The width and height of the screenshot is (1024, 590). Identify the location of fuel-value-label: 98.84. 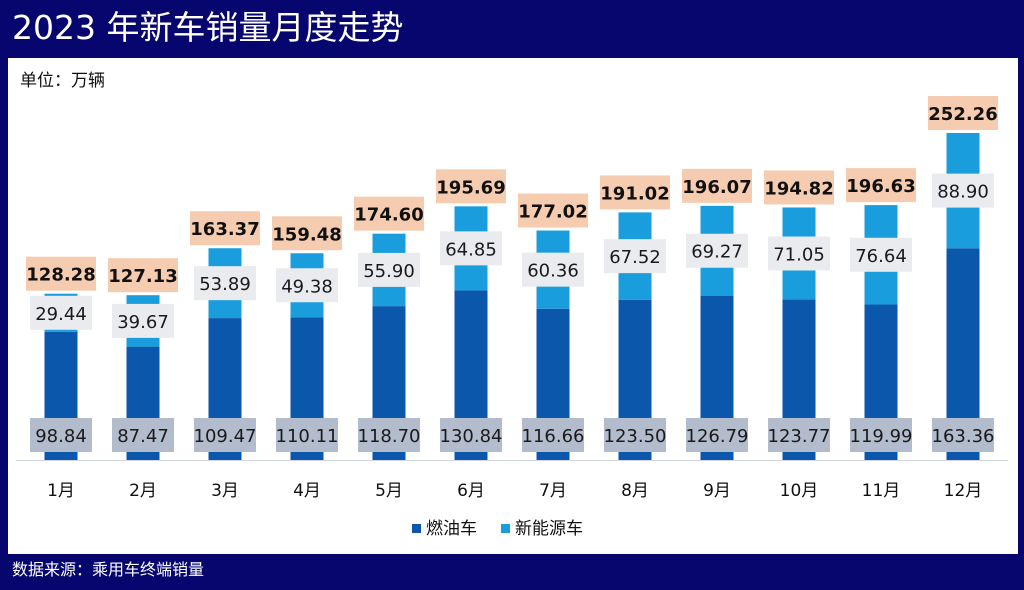
(61, 436).